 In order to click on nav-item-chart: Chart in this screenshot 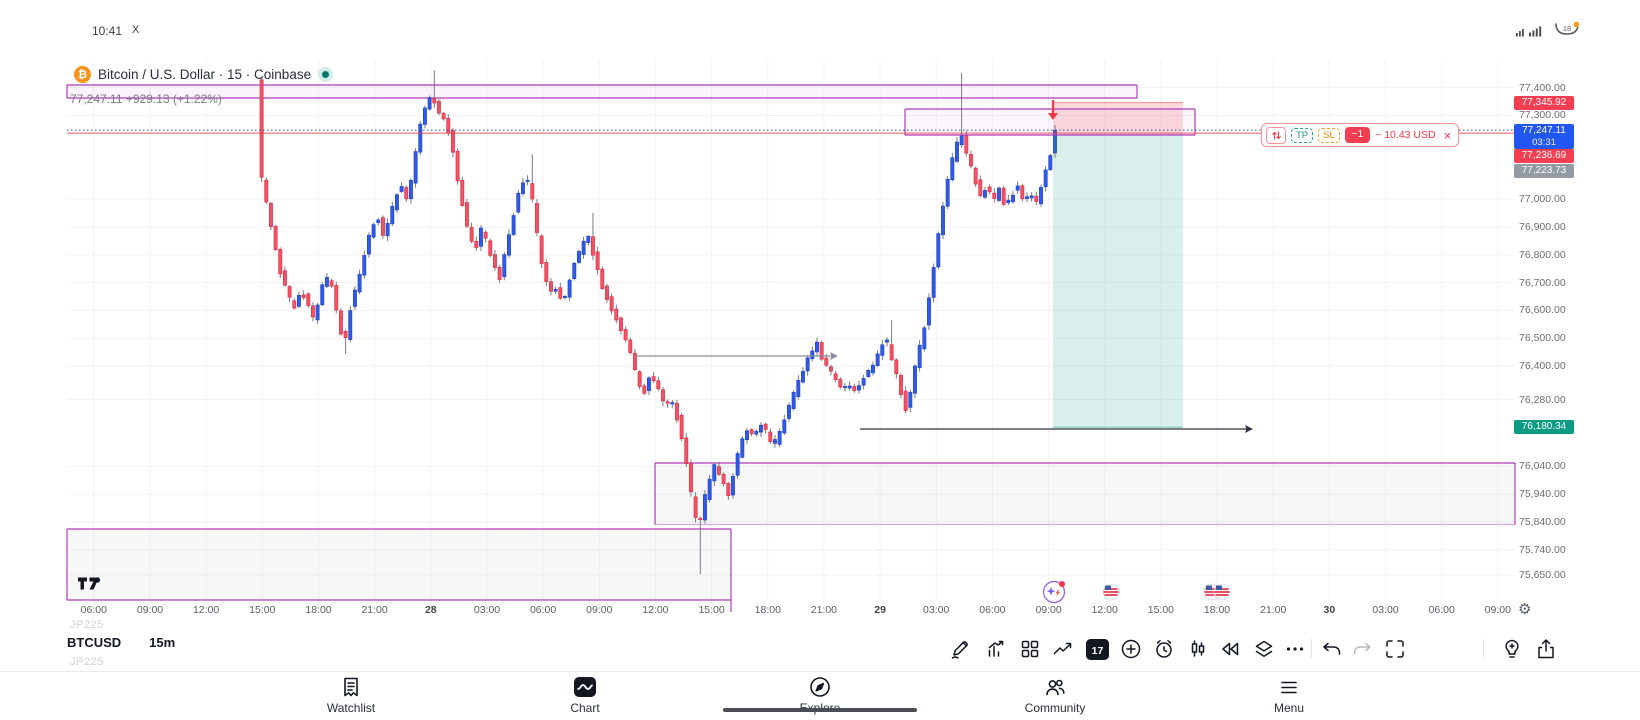, I will do `click(585, 695)`.